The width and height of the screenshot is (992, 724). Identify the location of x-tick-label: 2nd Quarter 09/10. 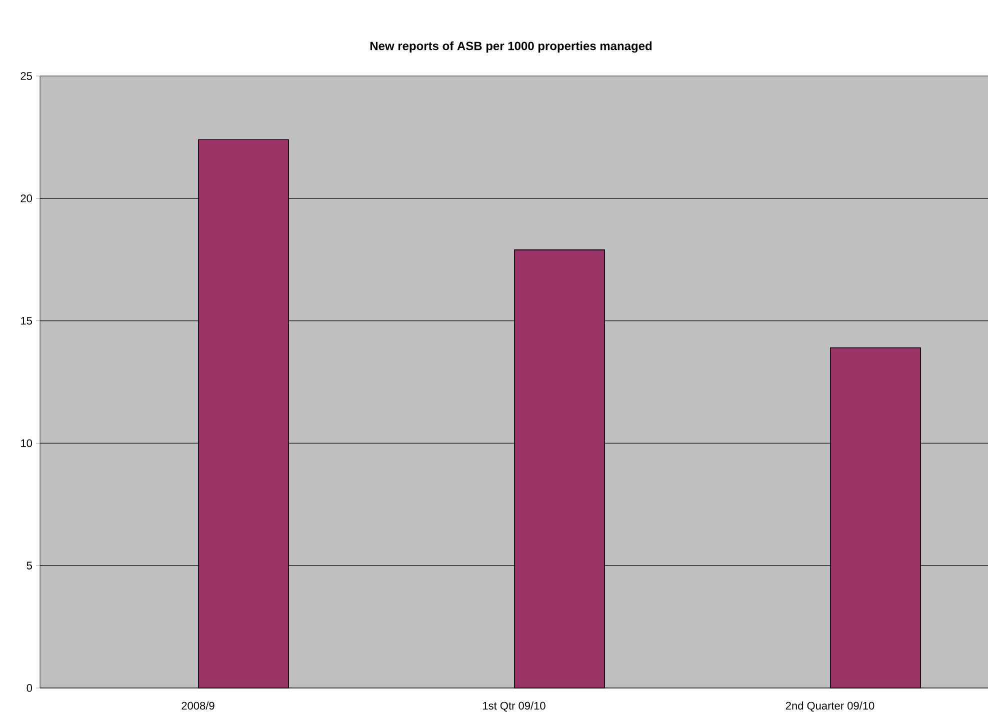
(830, 707).